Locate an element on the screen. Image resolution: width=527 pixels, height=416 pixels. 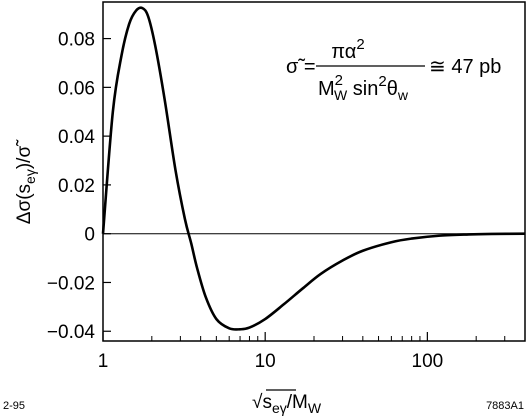
svg-text: √seγ/MW is located at coordinates (287, 404).